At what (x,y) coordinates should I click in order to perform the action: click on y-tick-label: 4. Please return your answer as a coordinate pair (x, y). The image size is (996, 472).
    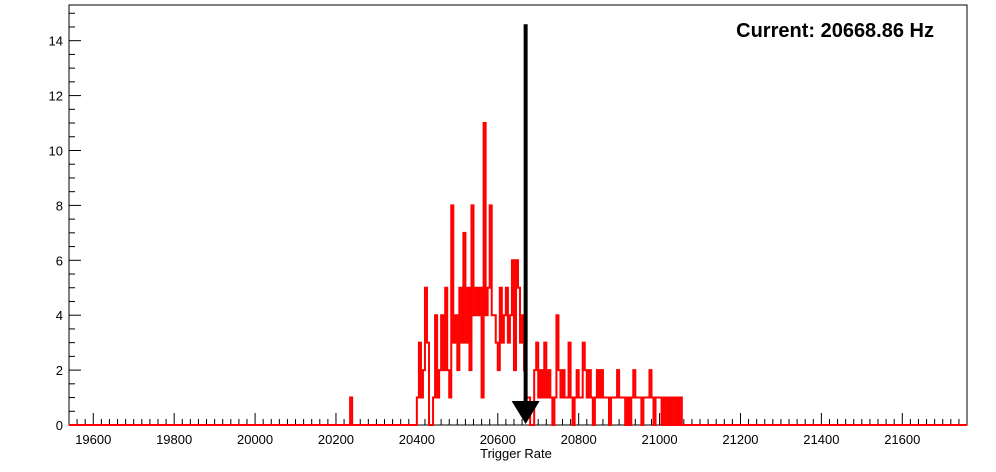
    Looking at the image, I should click on (59, 315).